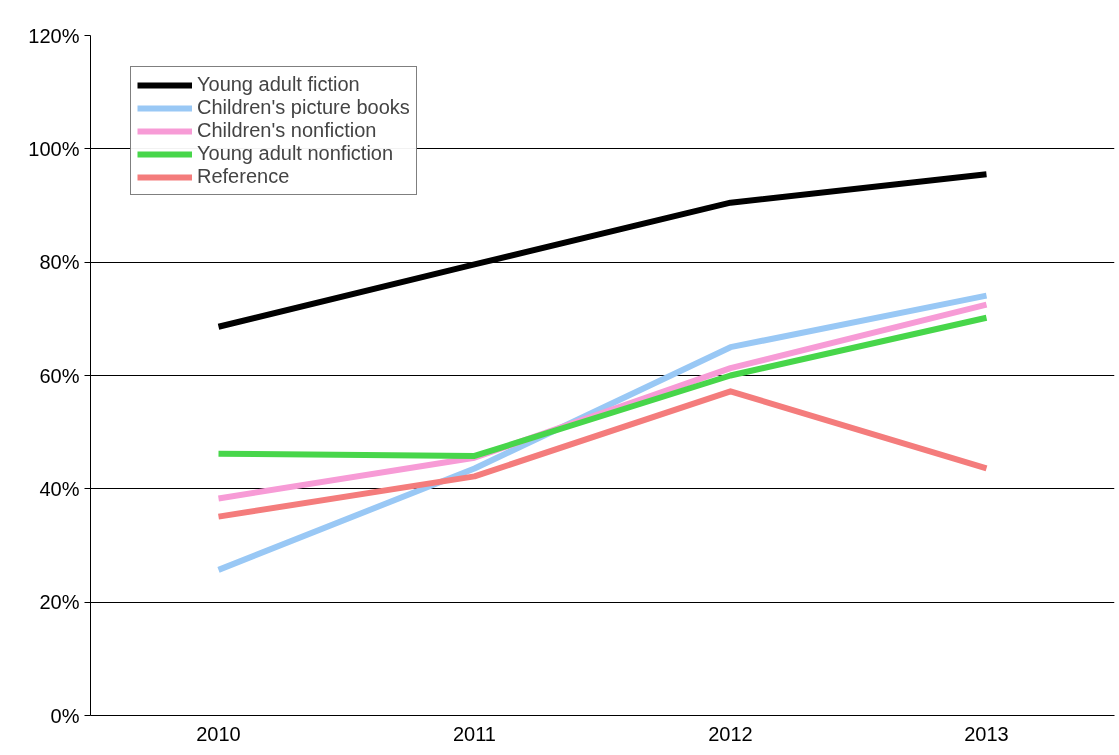 This screenshot has width=1119, height=755. I want to click on y-tick-label: 80%, so click(59, 262).